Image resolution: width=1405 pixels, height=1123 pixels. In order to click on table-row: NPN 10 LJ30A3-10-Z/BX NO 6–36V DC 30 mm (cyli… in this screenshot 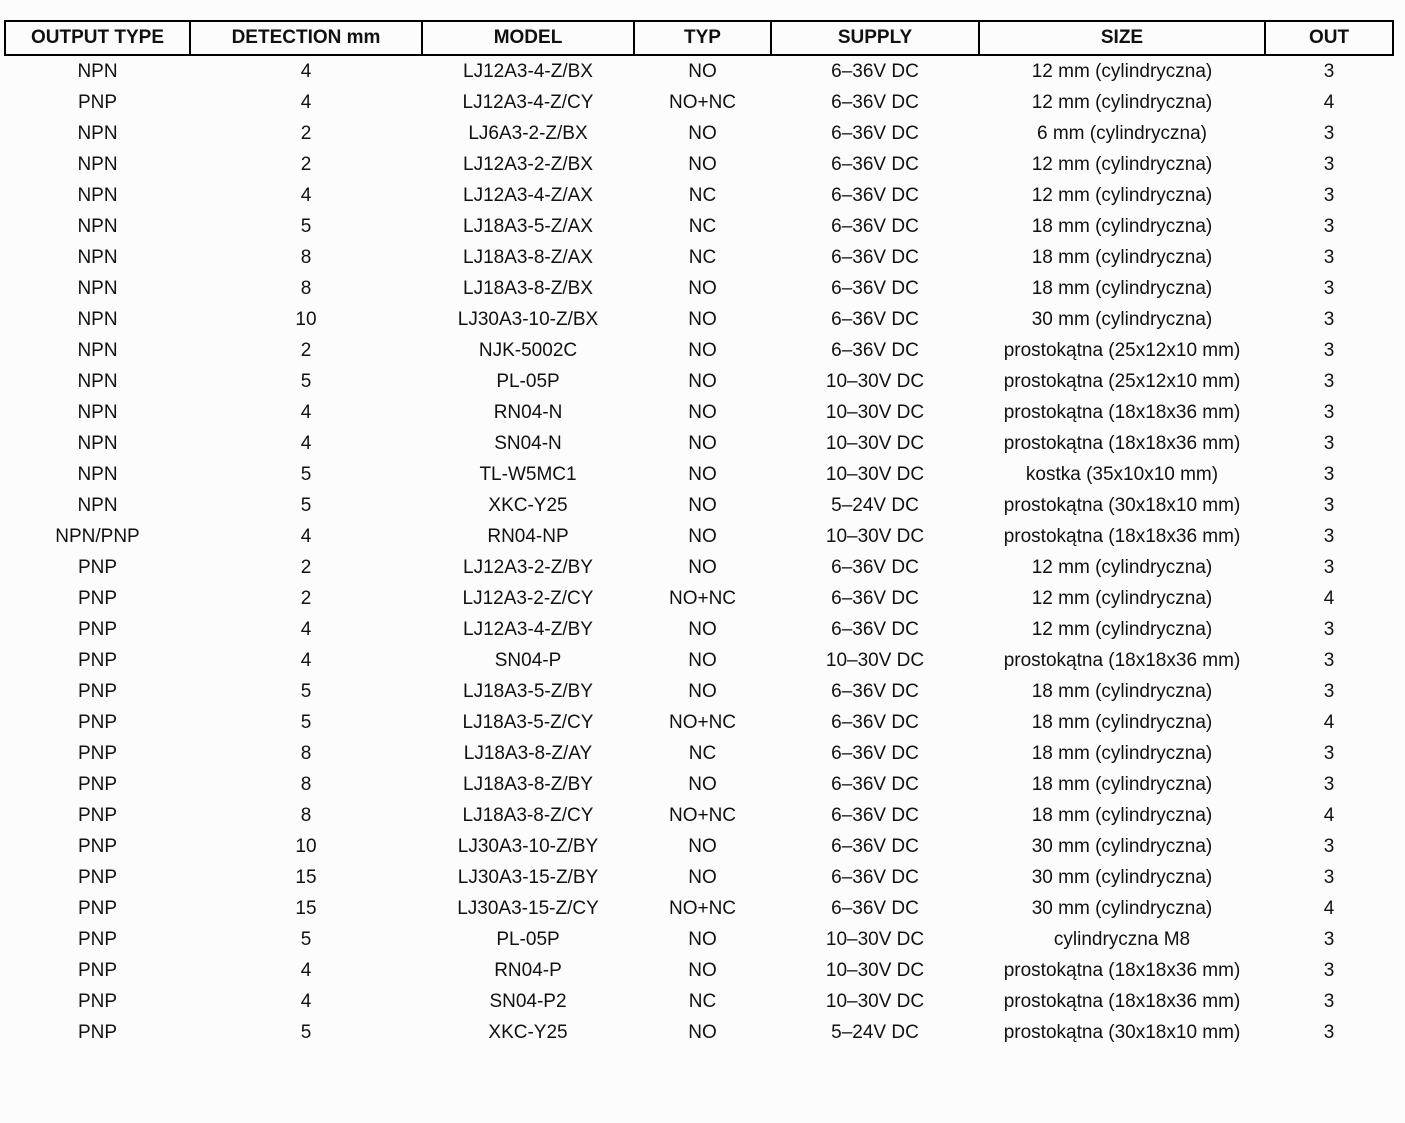, I will do `click(699, 319)`.